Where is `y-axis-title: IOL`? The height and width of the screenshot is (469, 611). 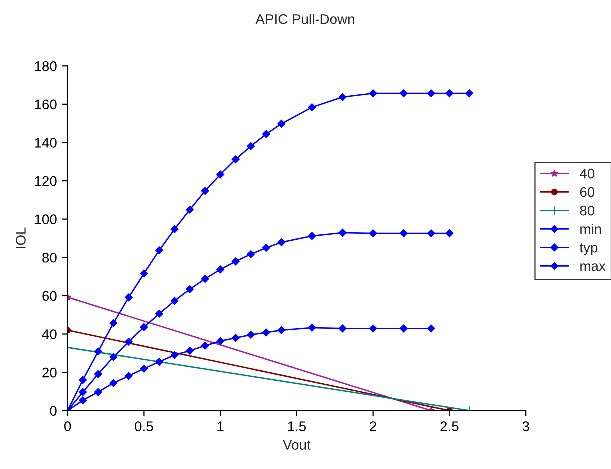 y-axis-title: IOL is located at coordinates (21, 238).